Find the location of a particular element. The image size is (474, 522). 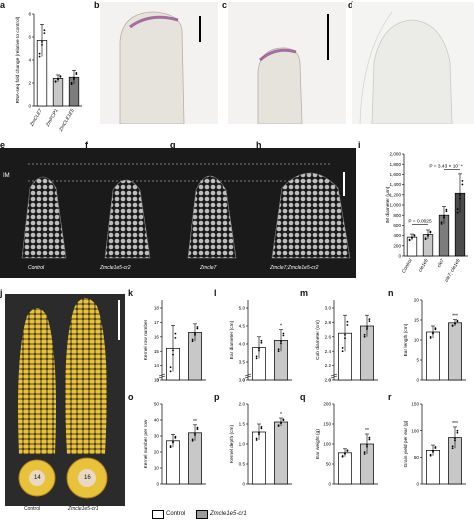

y-tick-label: 14 is located at coordinates (157, 365).